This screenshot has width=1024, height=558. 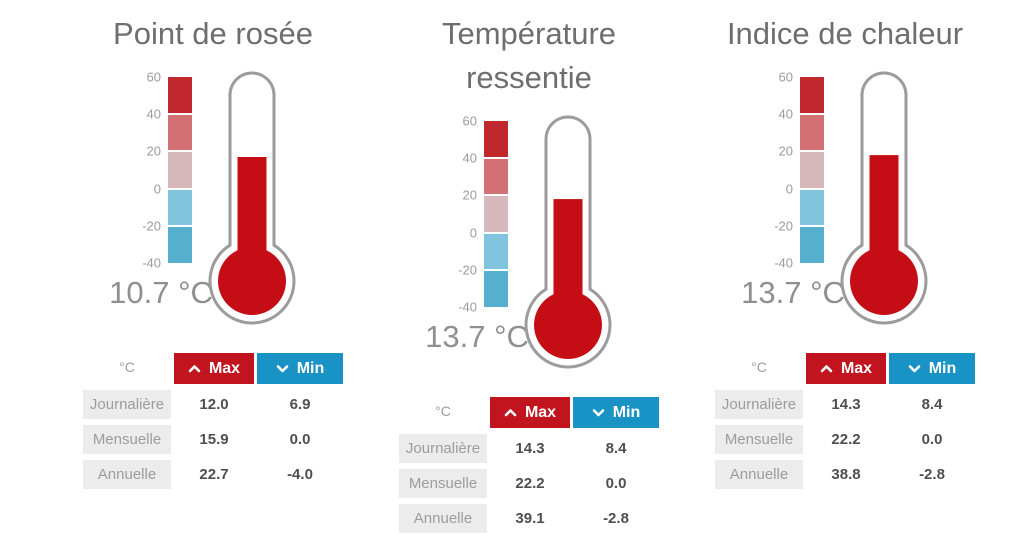 What do you see at coordinates (300, 475) in the screenshot?
I see `min-value-cell: -4.0` at bounding box center [300, 475].